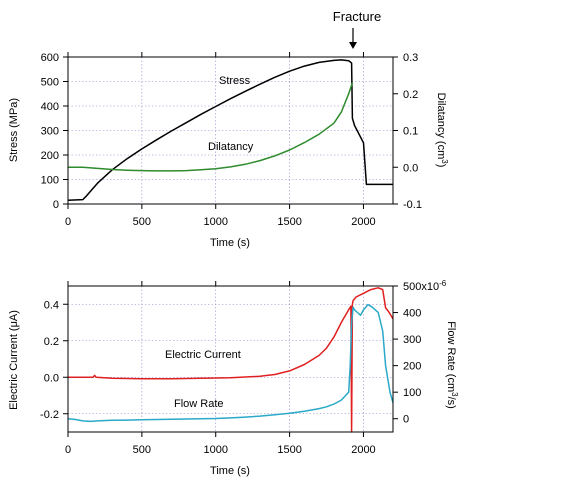 The width and height of the screenshot is (580, 483). I want to click on bottom-right-axis-title: Flow Rate (cm3/s), so click(452, 365).